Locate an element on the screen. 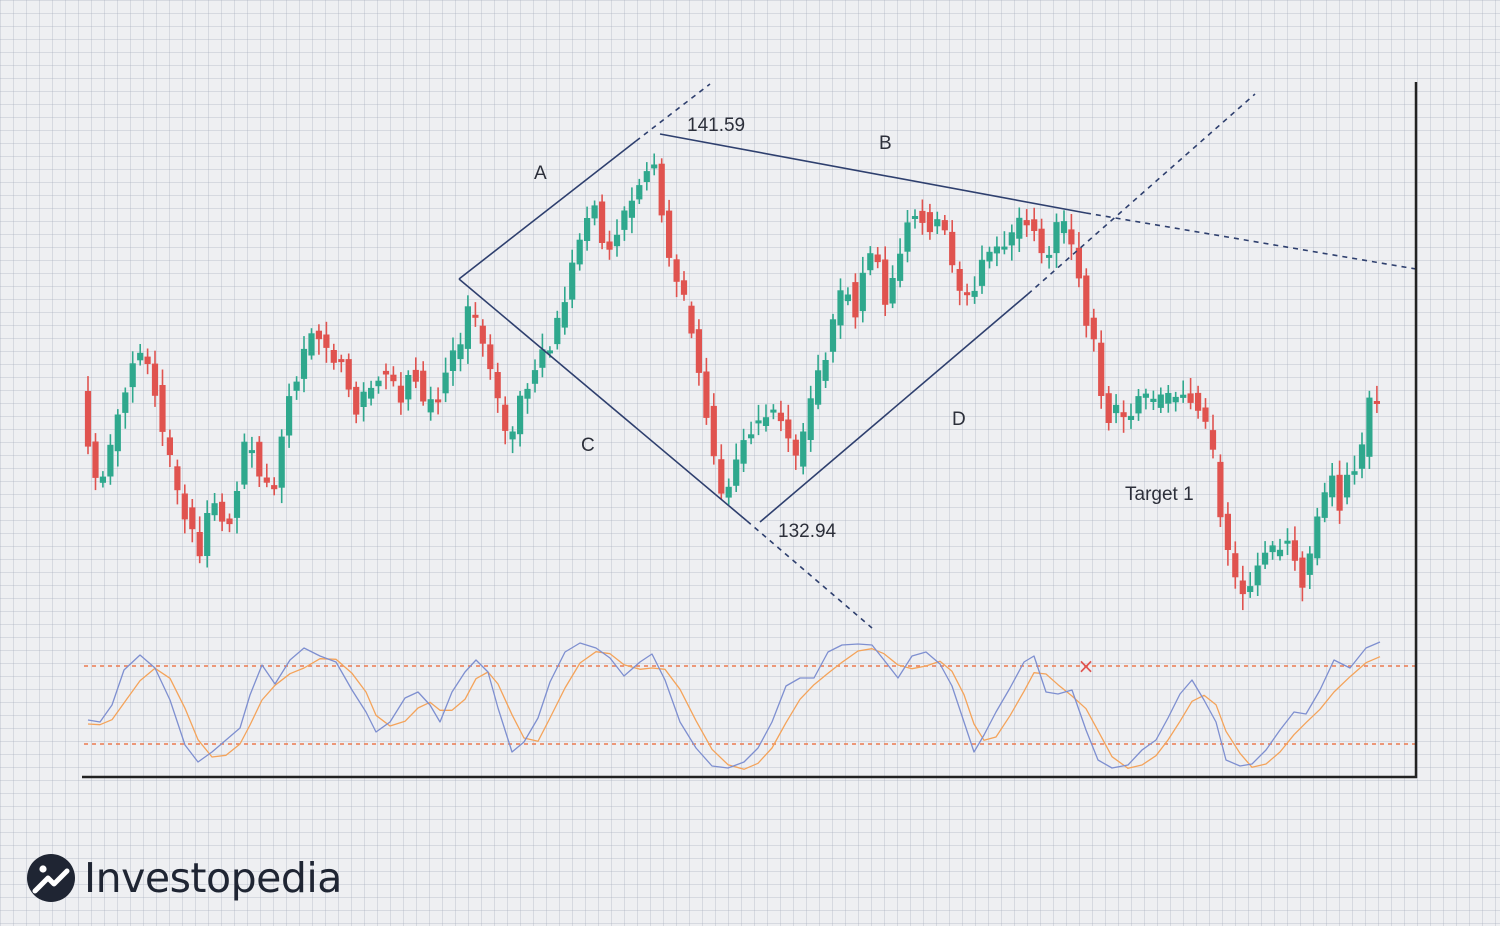 The height and width of the screenshot is (926, 1500). investopedia-logo-icon is located at coordinates (51, 878).